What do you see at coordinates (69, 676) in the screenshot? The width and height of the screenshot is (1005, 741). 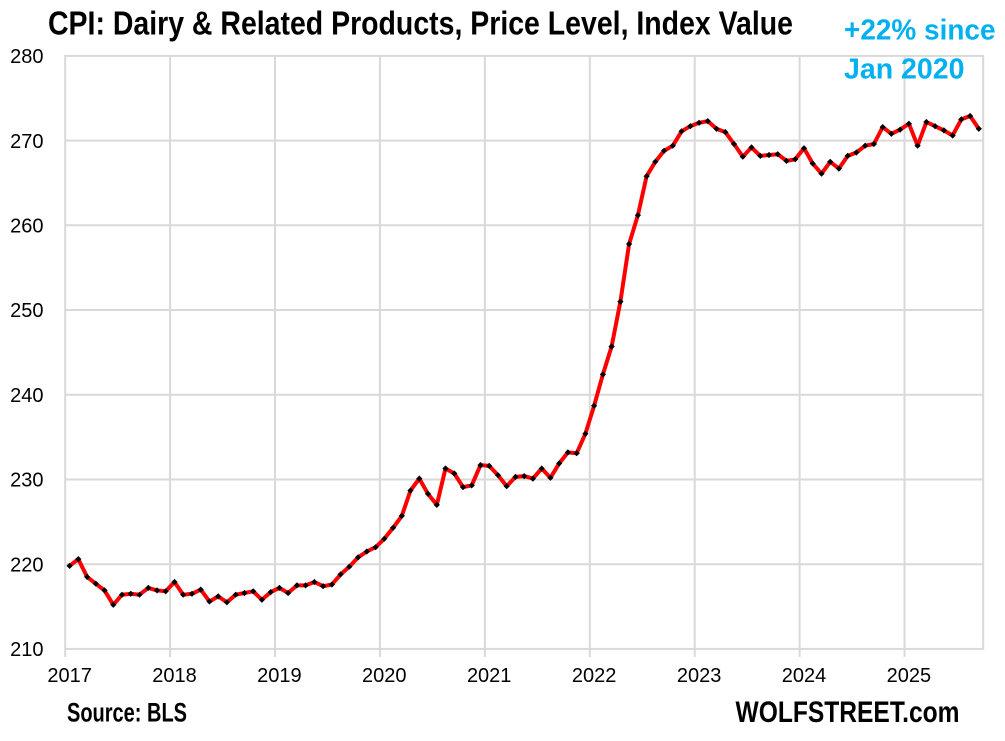 I see `svg-text: 2017` at bounding box center [69, 676].